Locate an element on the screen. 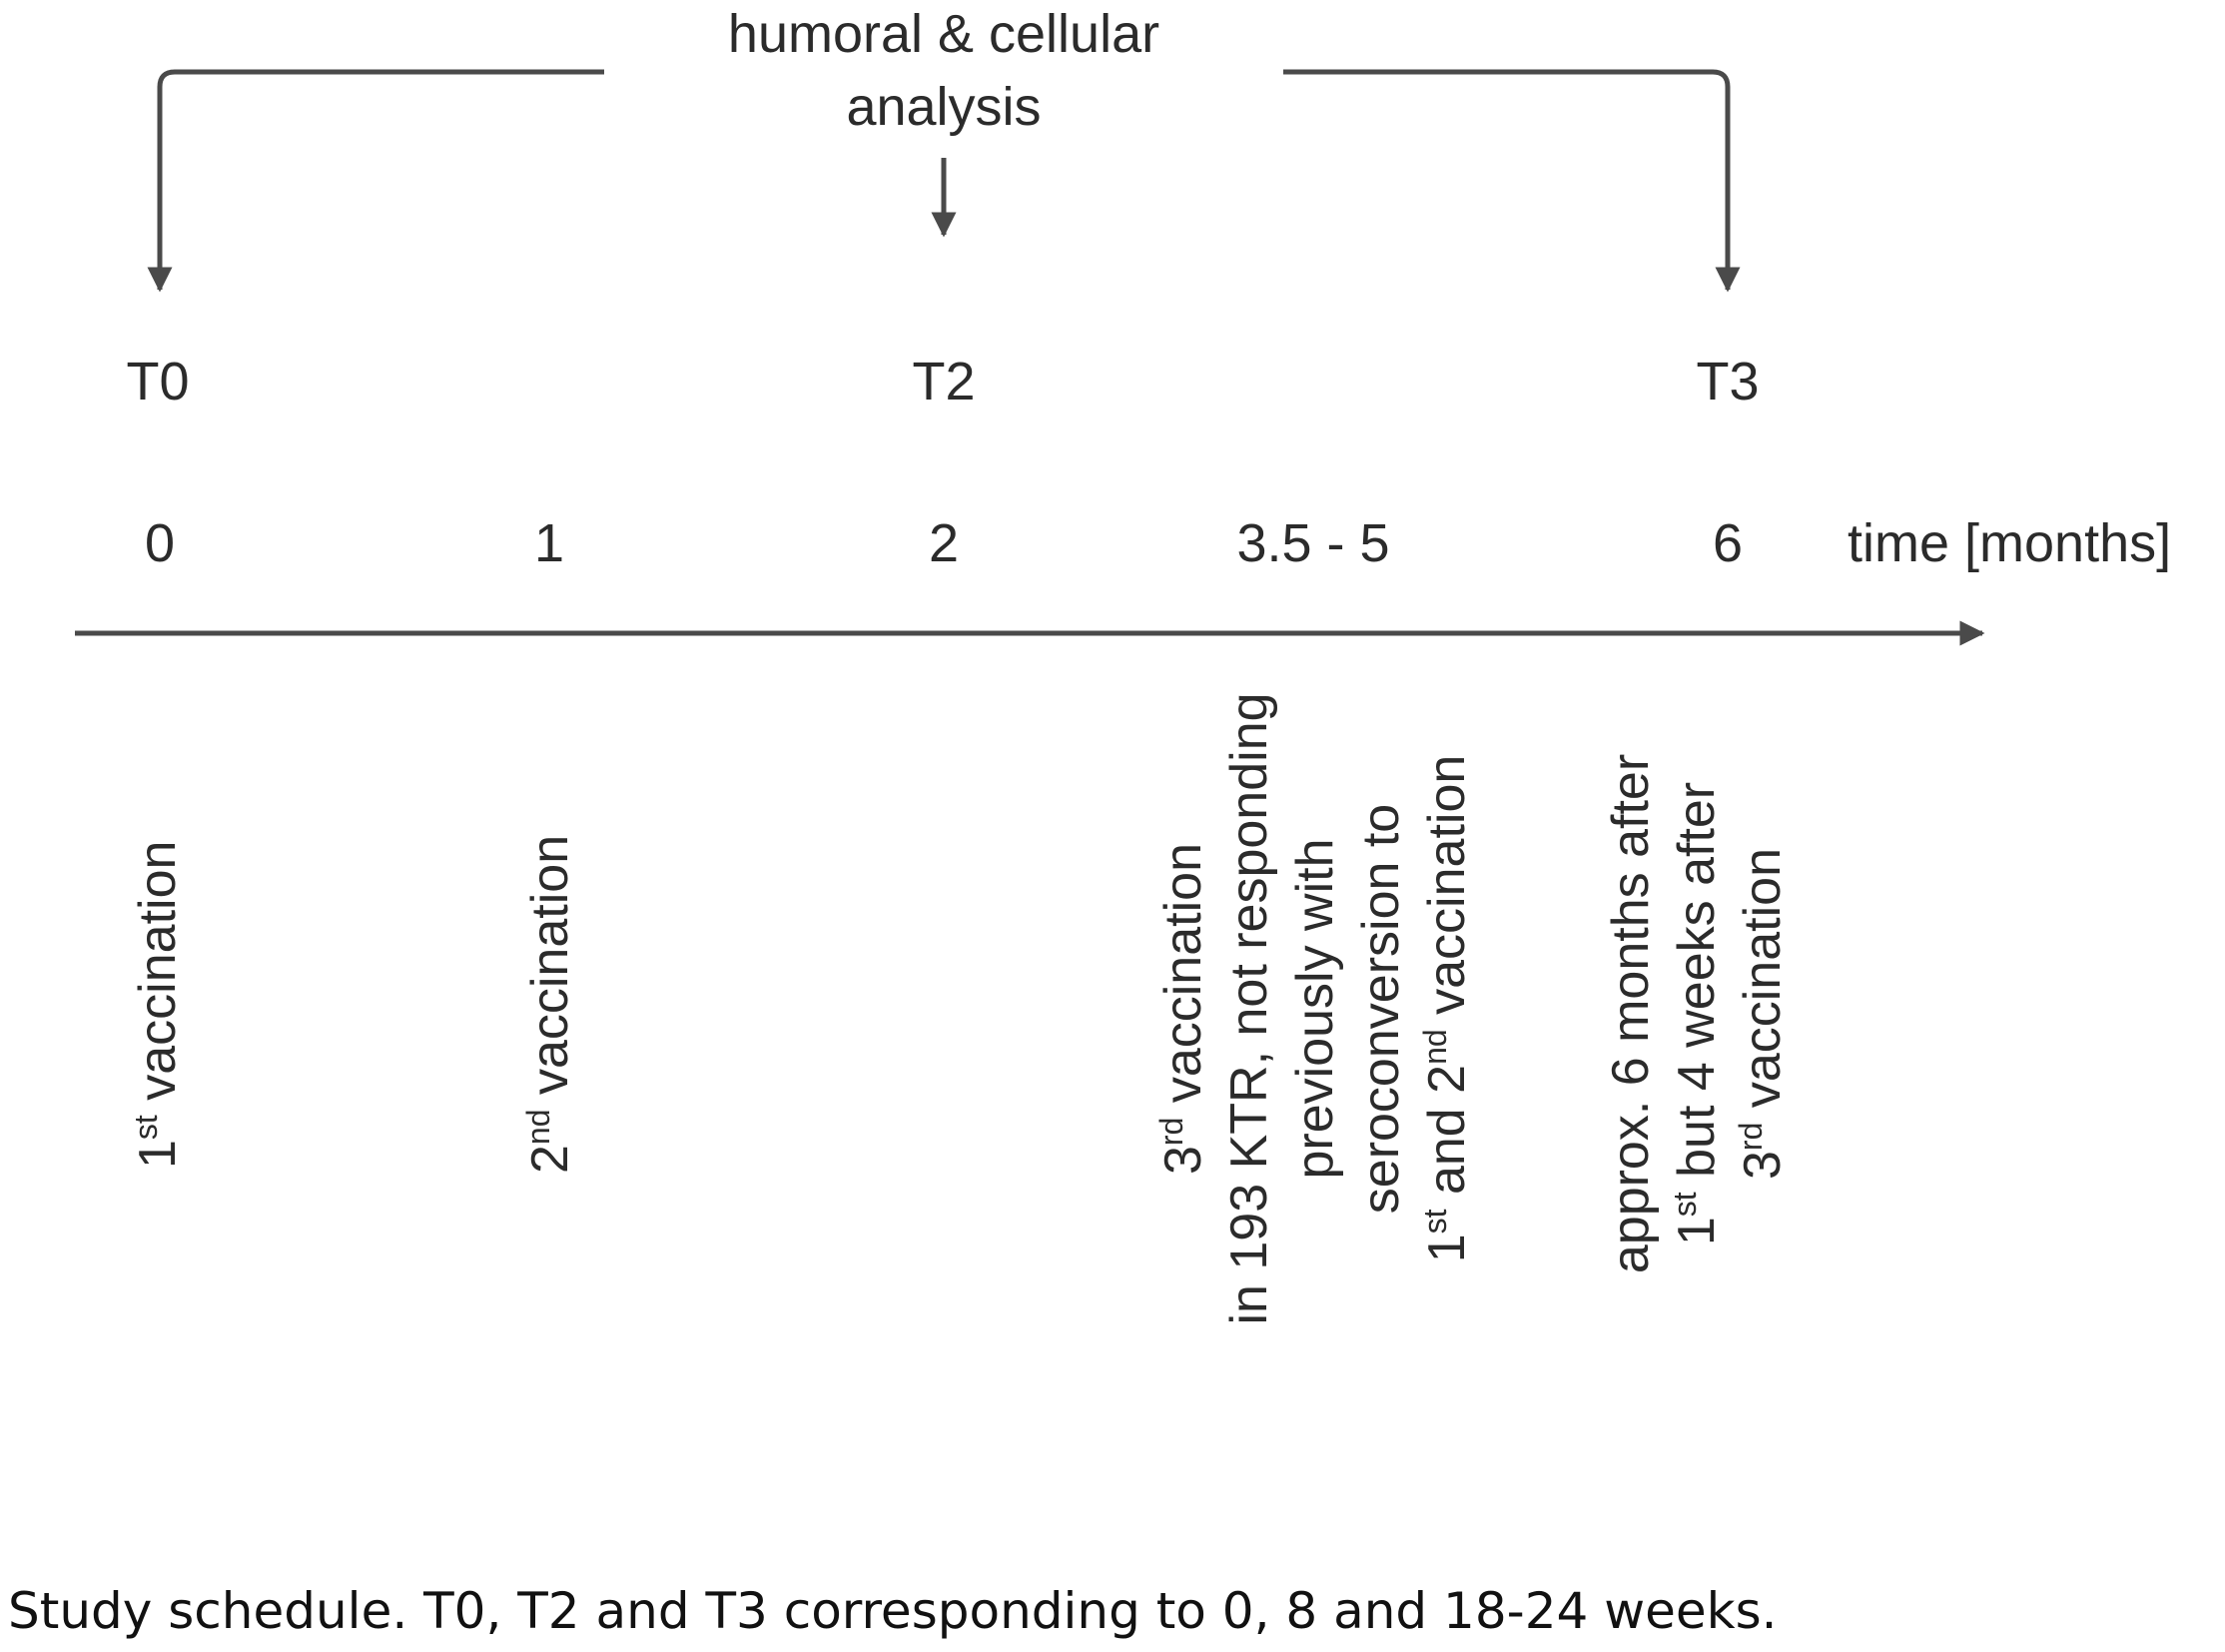  third-vaccination-line-5: 1st and 2nd vaccination is located at coordinates (1446, 1009).